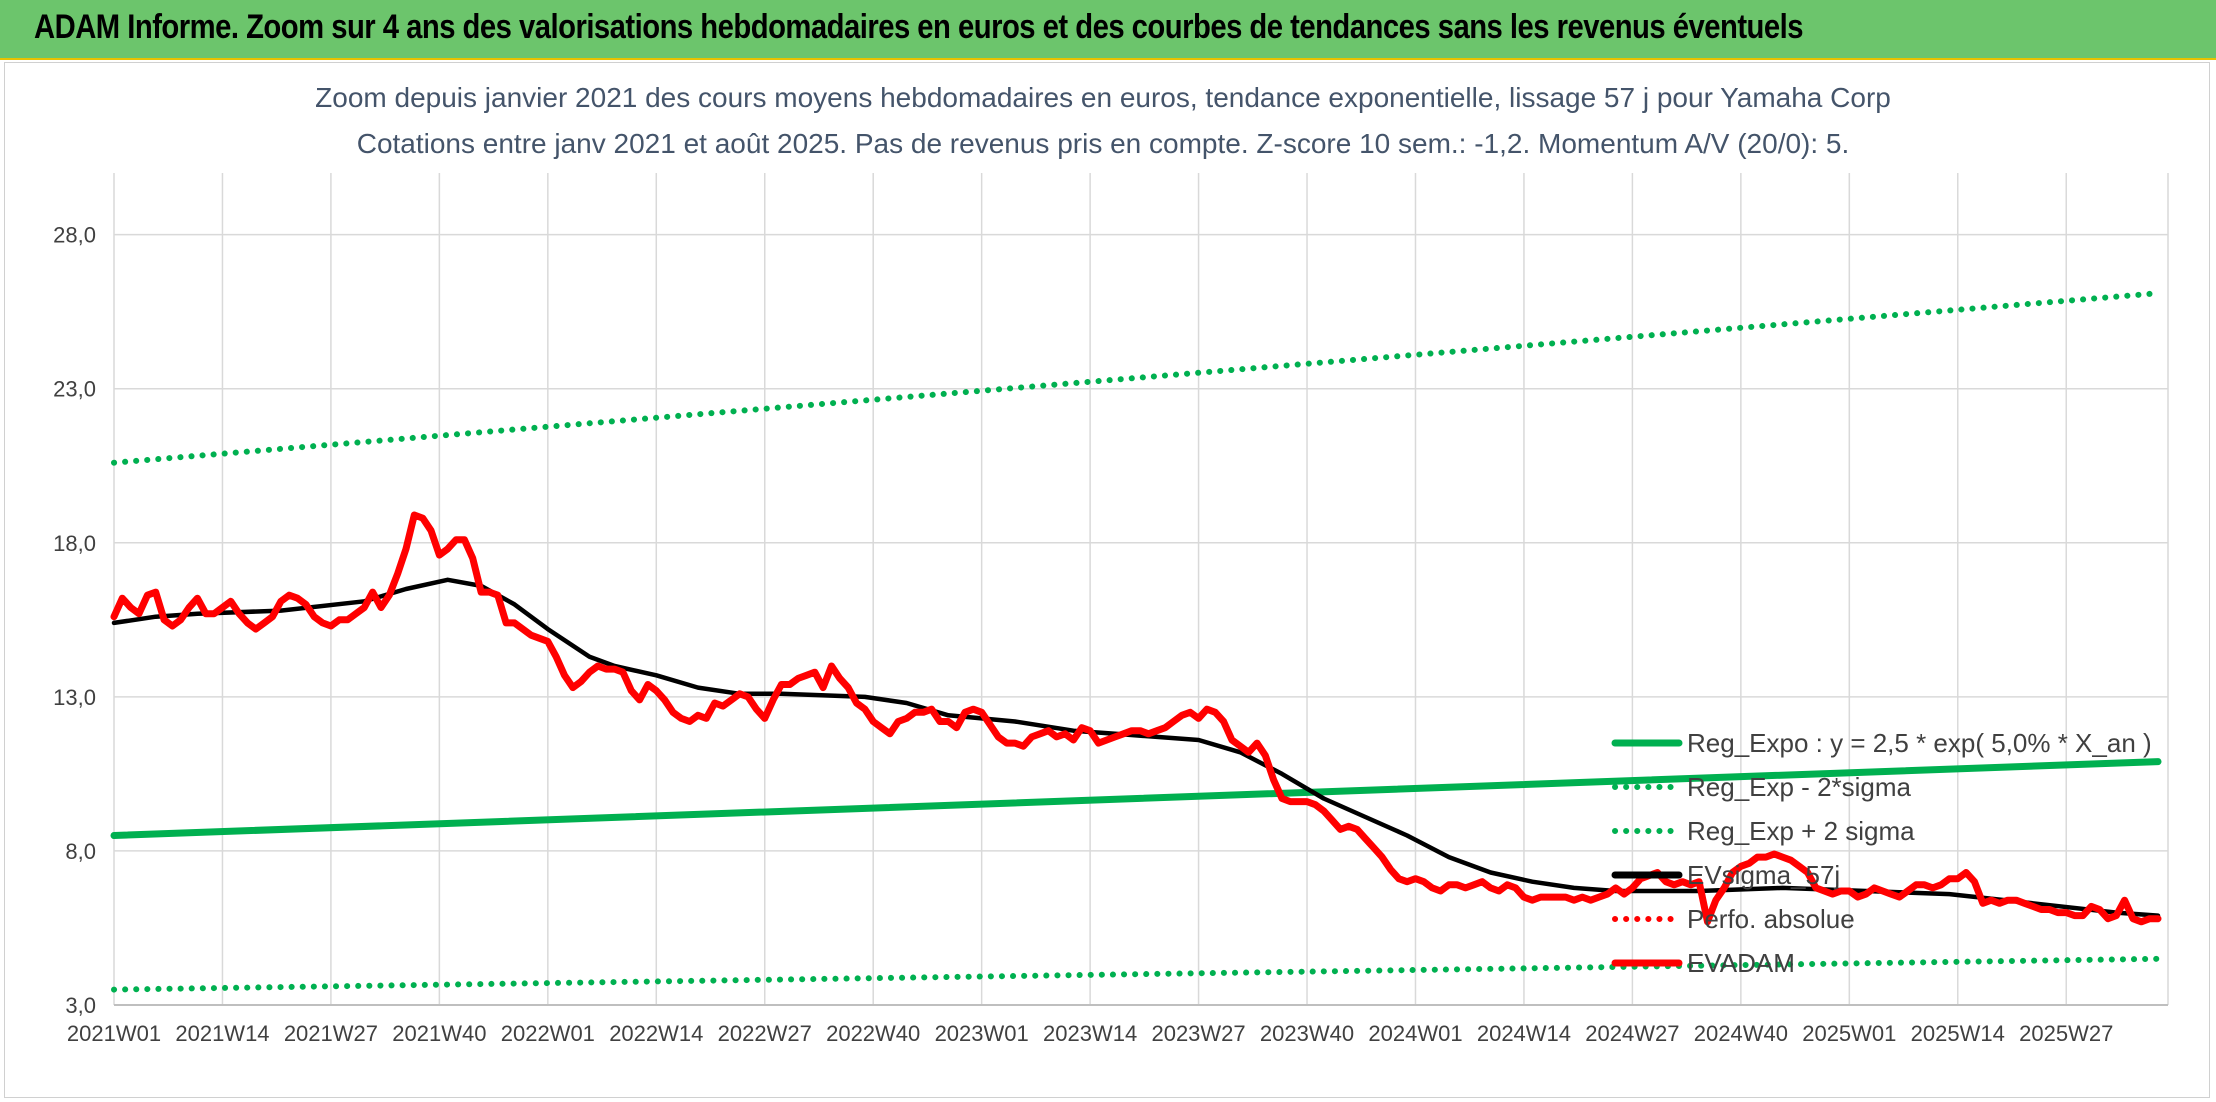 Image resolution: width=2216 pixels, height=1102 pixels. What do you see at coordinates (982, 1033) in the screenshot?
I see `x-tick-label: 2023W01` at bounding box center [982, 1033].